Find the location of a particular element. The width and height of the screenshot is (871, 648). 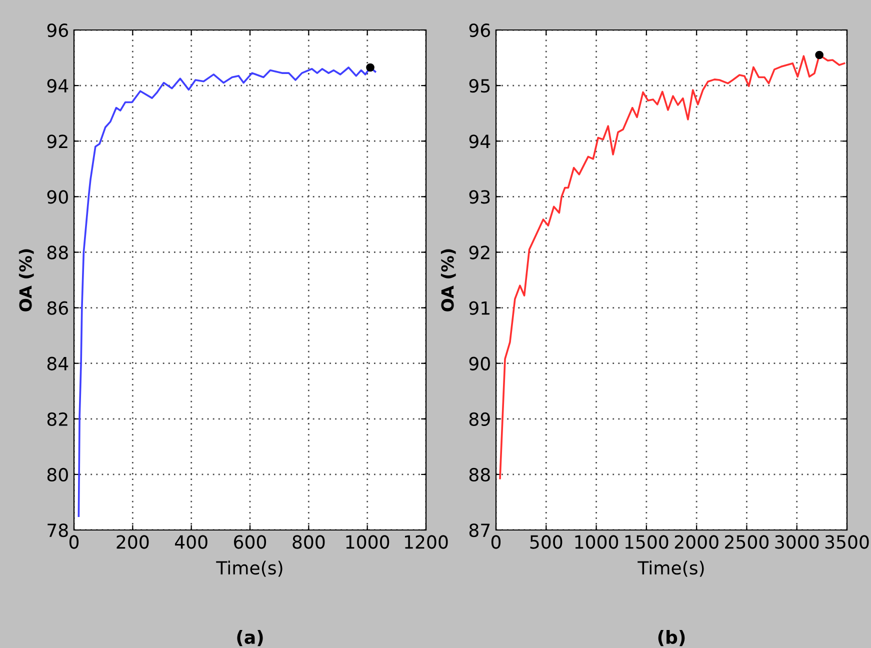

y-tick-label: 89 is located at coordinates (479, 419).